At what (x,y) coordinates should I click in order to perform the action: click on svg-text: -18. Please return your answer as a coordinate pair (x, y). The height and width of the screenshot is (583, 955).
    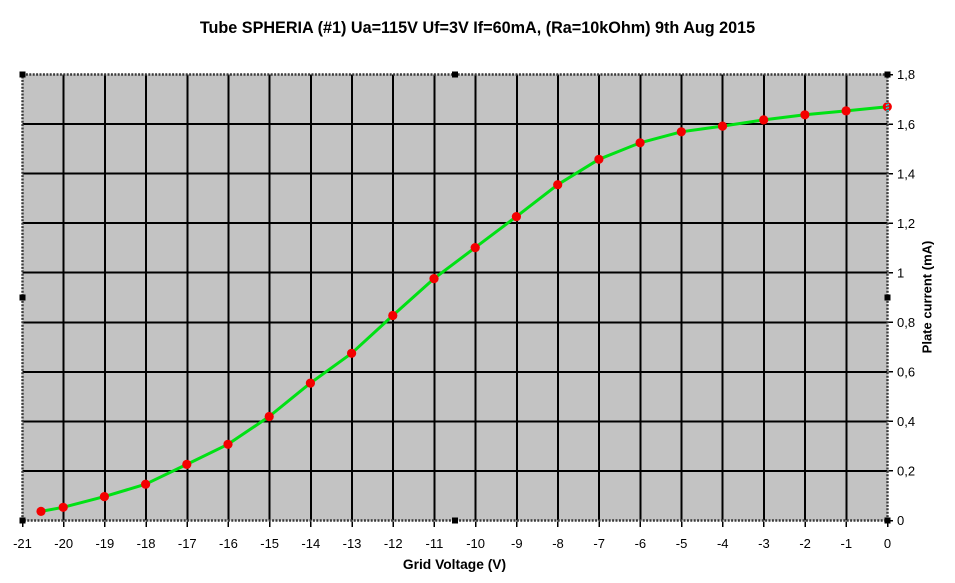
    Looking at the image, I should click on (146, 543).